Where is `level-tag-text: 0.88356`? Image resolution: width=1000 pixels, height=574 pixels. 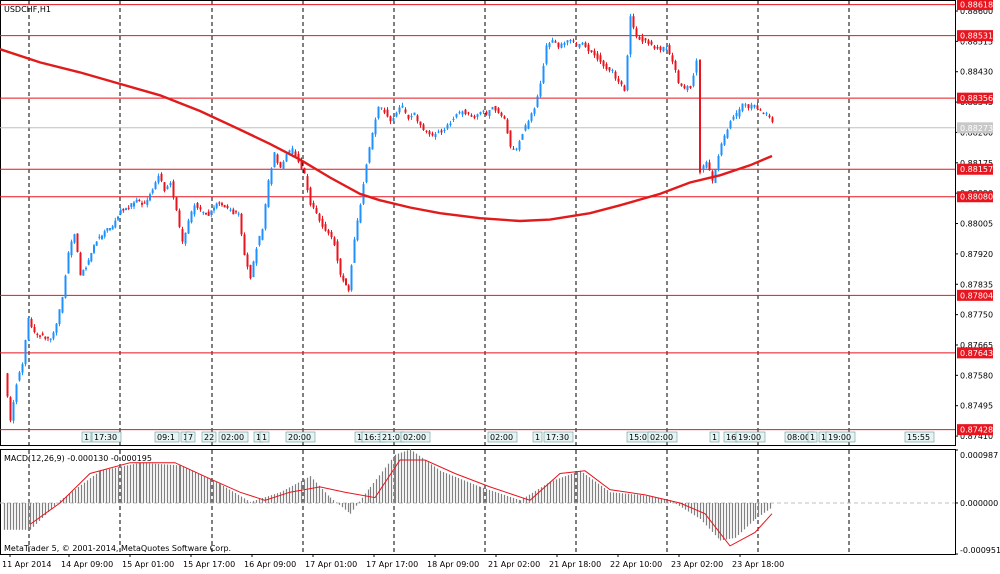 level-tag-text: 0.88356 is located at coordinates (976, 98).